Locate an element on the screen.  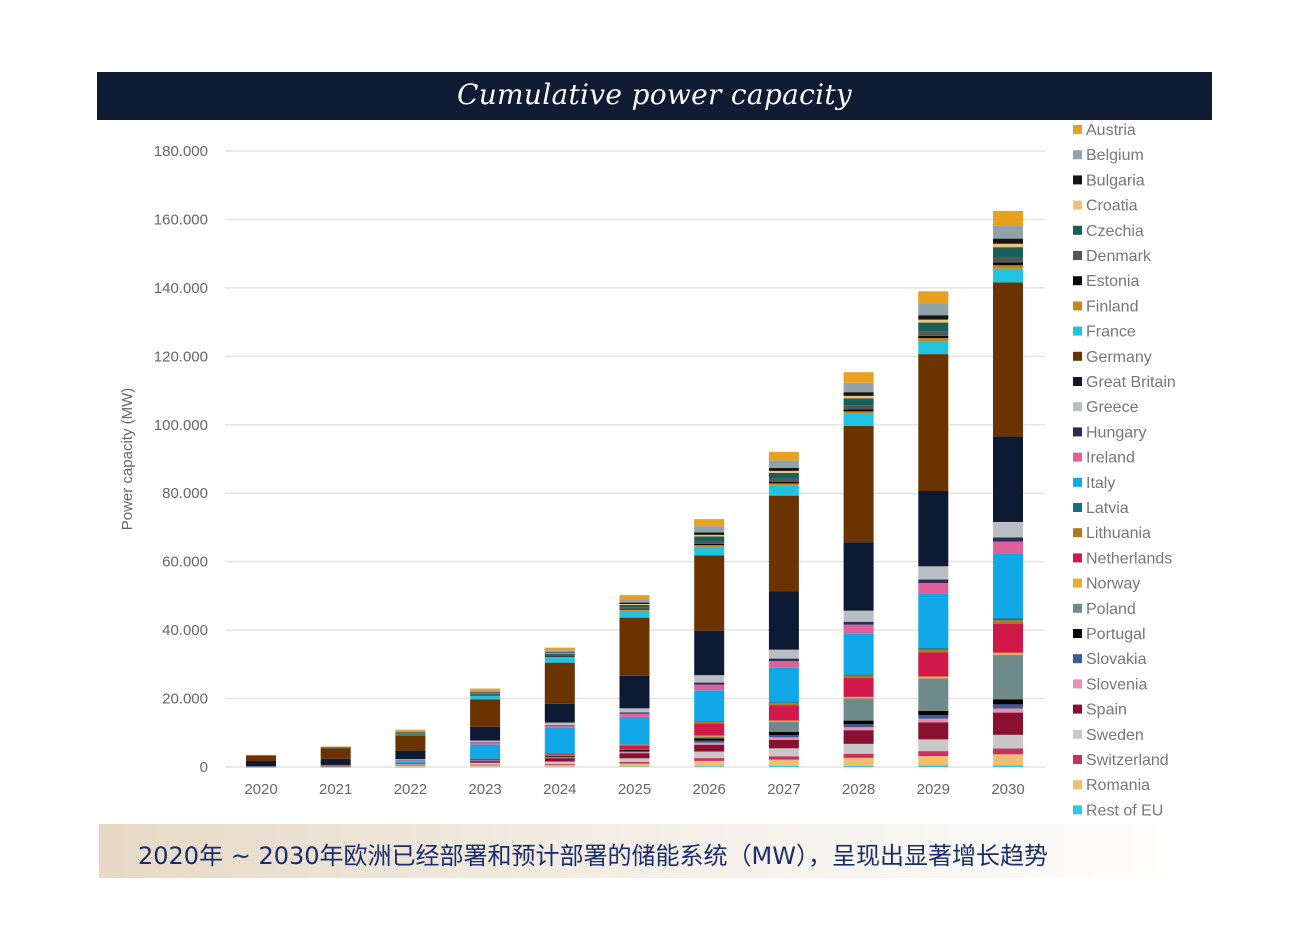
legend-label: Slovenia is located at coordinates (1116, 684).